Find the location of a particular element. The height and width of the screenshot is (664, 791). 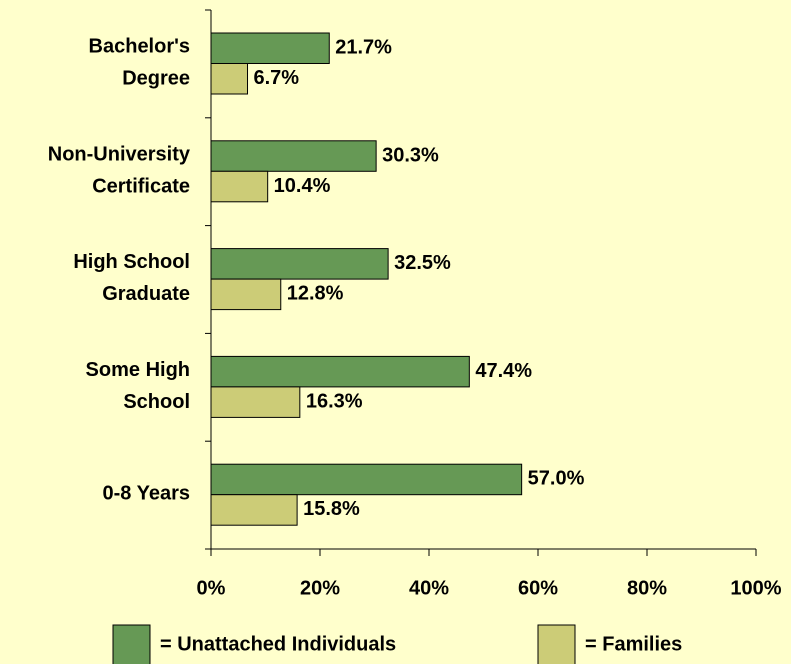

value-label: 6.7% is located at coordinates (277, 78).